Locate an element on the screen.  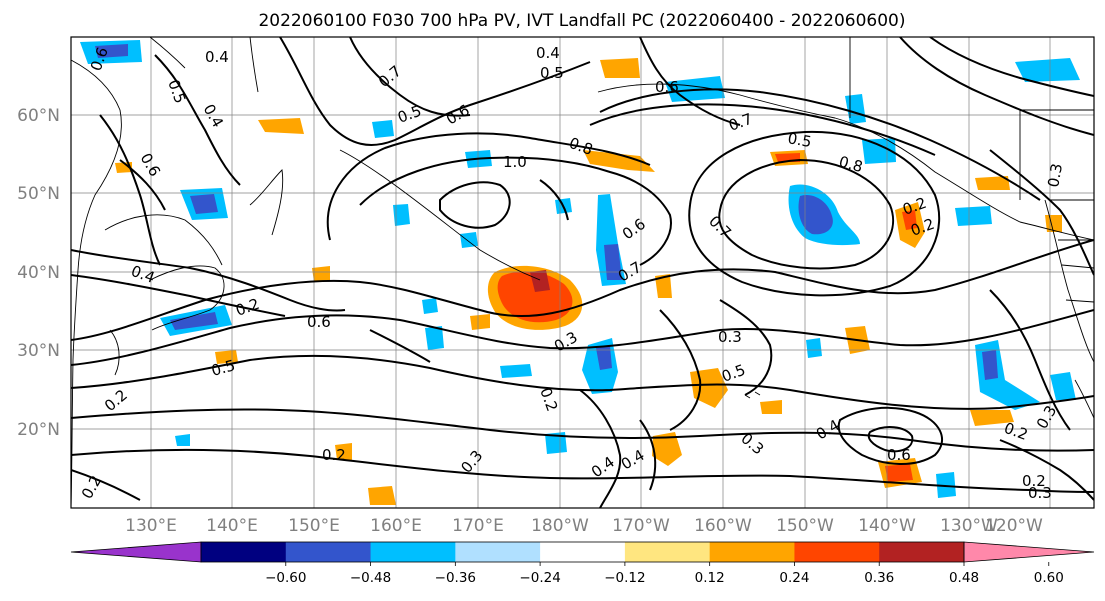
contour-label: 1.0 is located at coordinates (515, 162).